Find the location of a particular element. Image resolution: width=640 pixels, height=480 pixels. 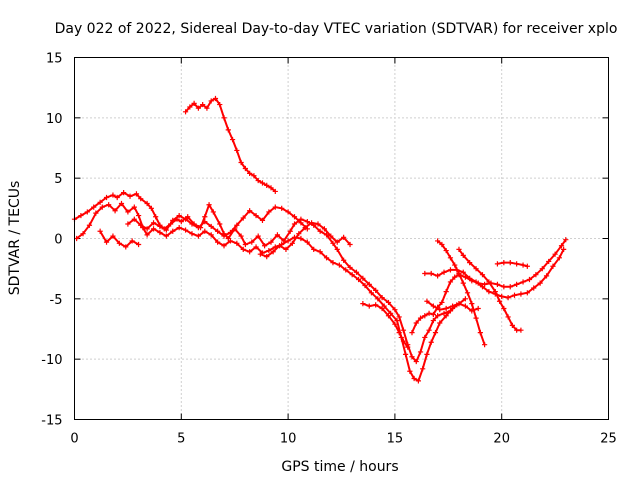

x-tick-label: 5 is located at coordinates (181, 439).